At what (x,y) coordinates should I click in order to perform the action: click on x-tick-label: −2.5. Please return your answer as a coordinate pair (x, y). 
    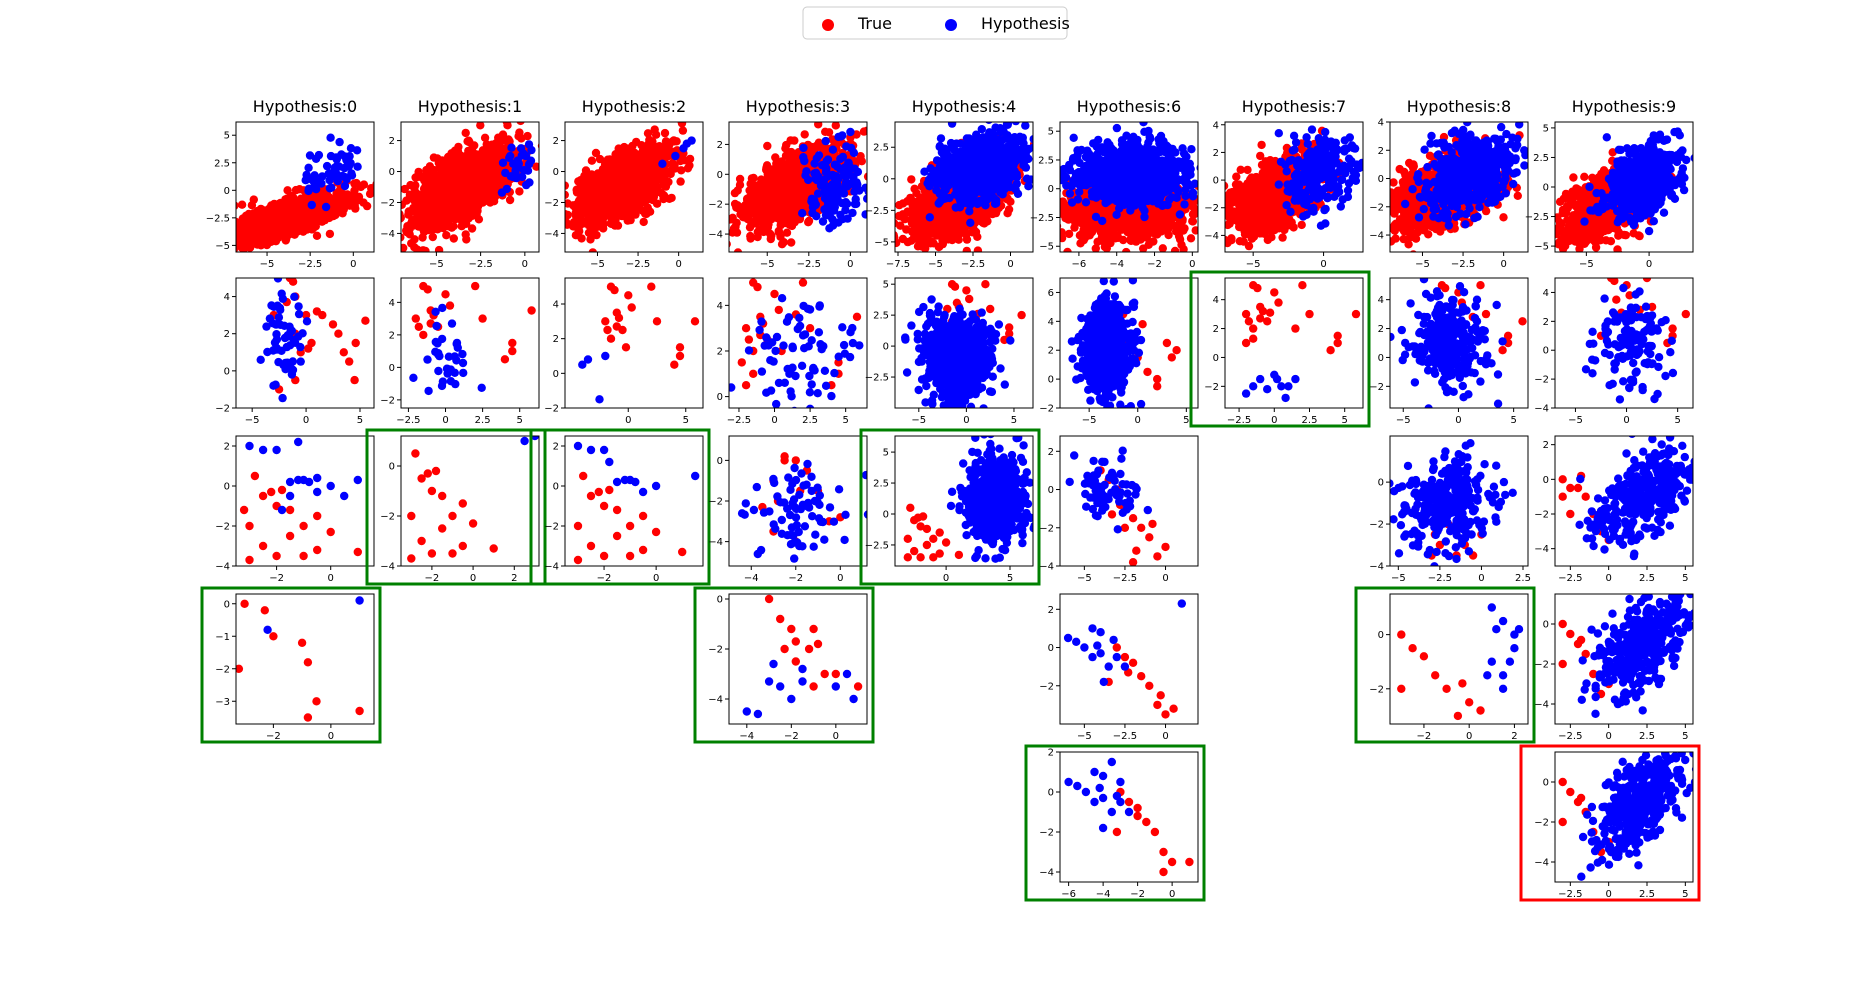
    Looking at the image, I should click on (638, 264).